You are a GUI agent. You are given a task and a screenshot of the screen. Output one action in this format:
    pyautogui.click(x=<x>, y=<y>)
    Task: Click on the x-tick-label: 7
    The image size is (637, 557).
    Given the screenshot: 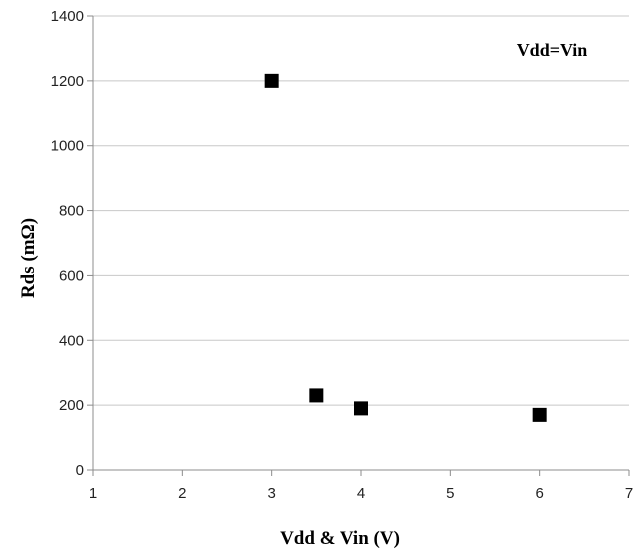 What is the action you would take?
    pyautogui.click(x=629, y=493)
    